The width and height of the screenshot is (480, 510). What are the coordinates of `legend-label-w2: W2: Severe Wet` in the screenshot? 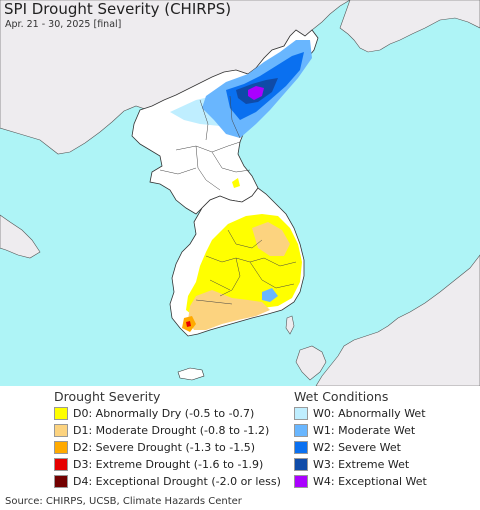 It's located at (357, 447).